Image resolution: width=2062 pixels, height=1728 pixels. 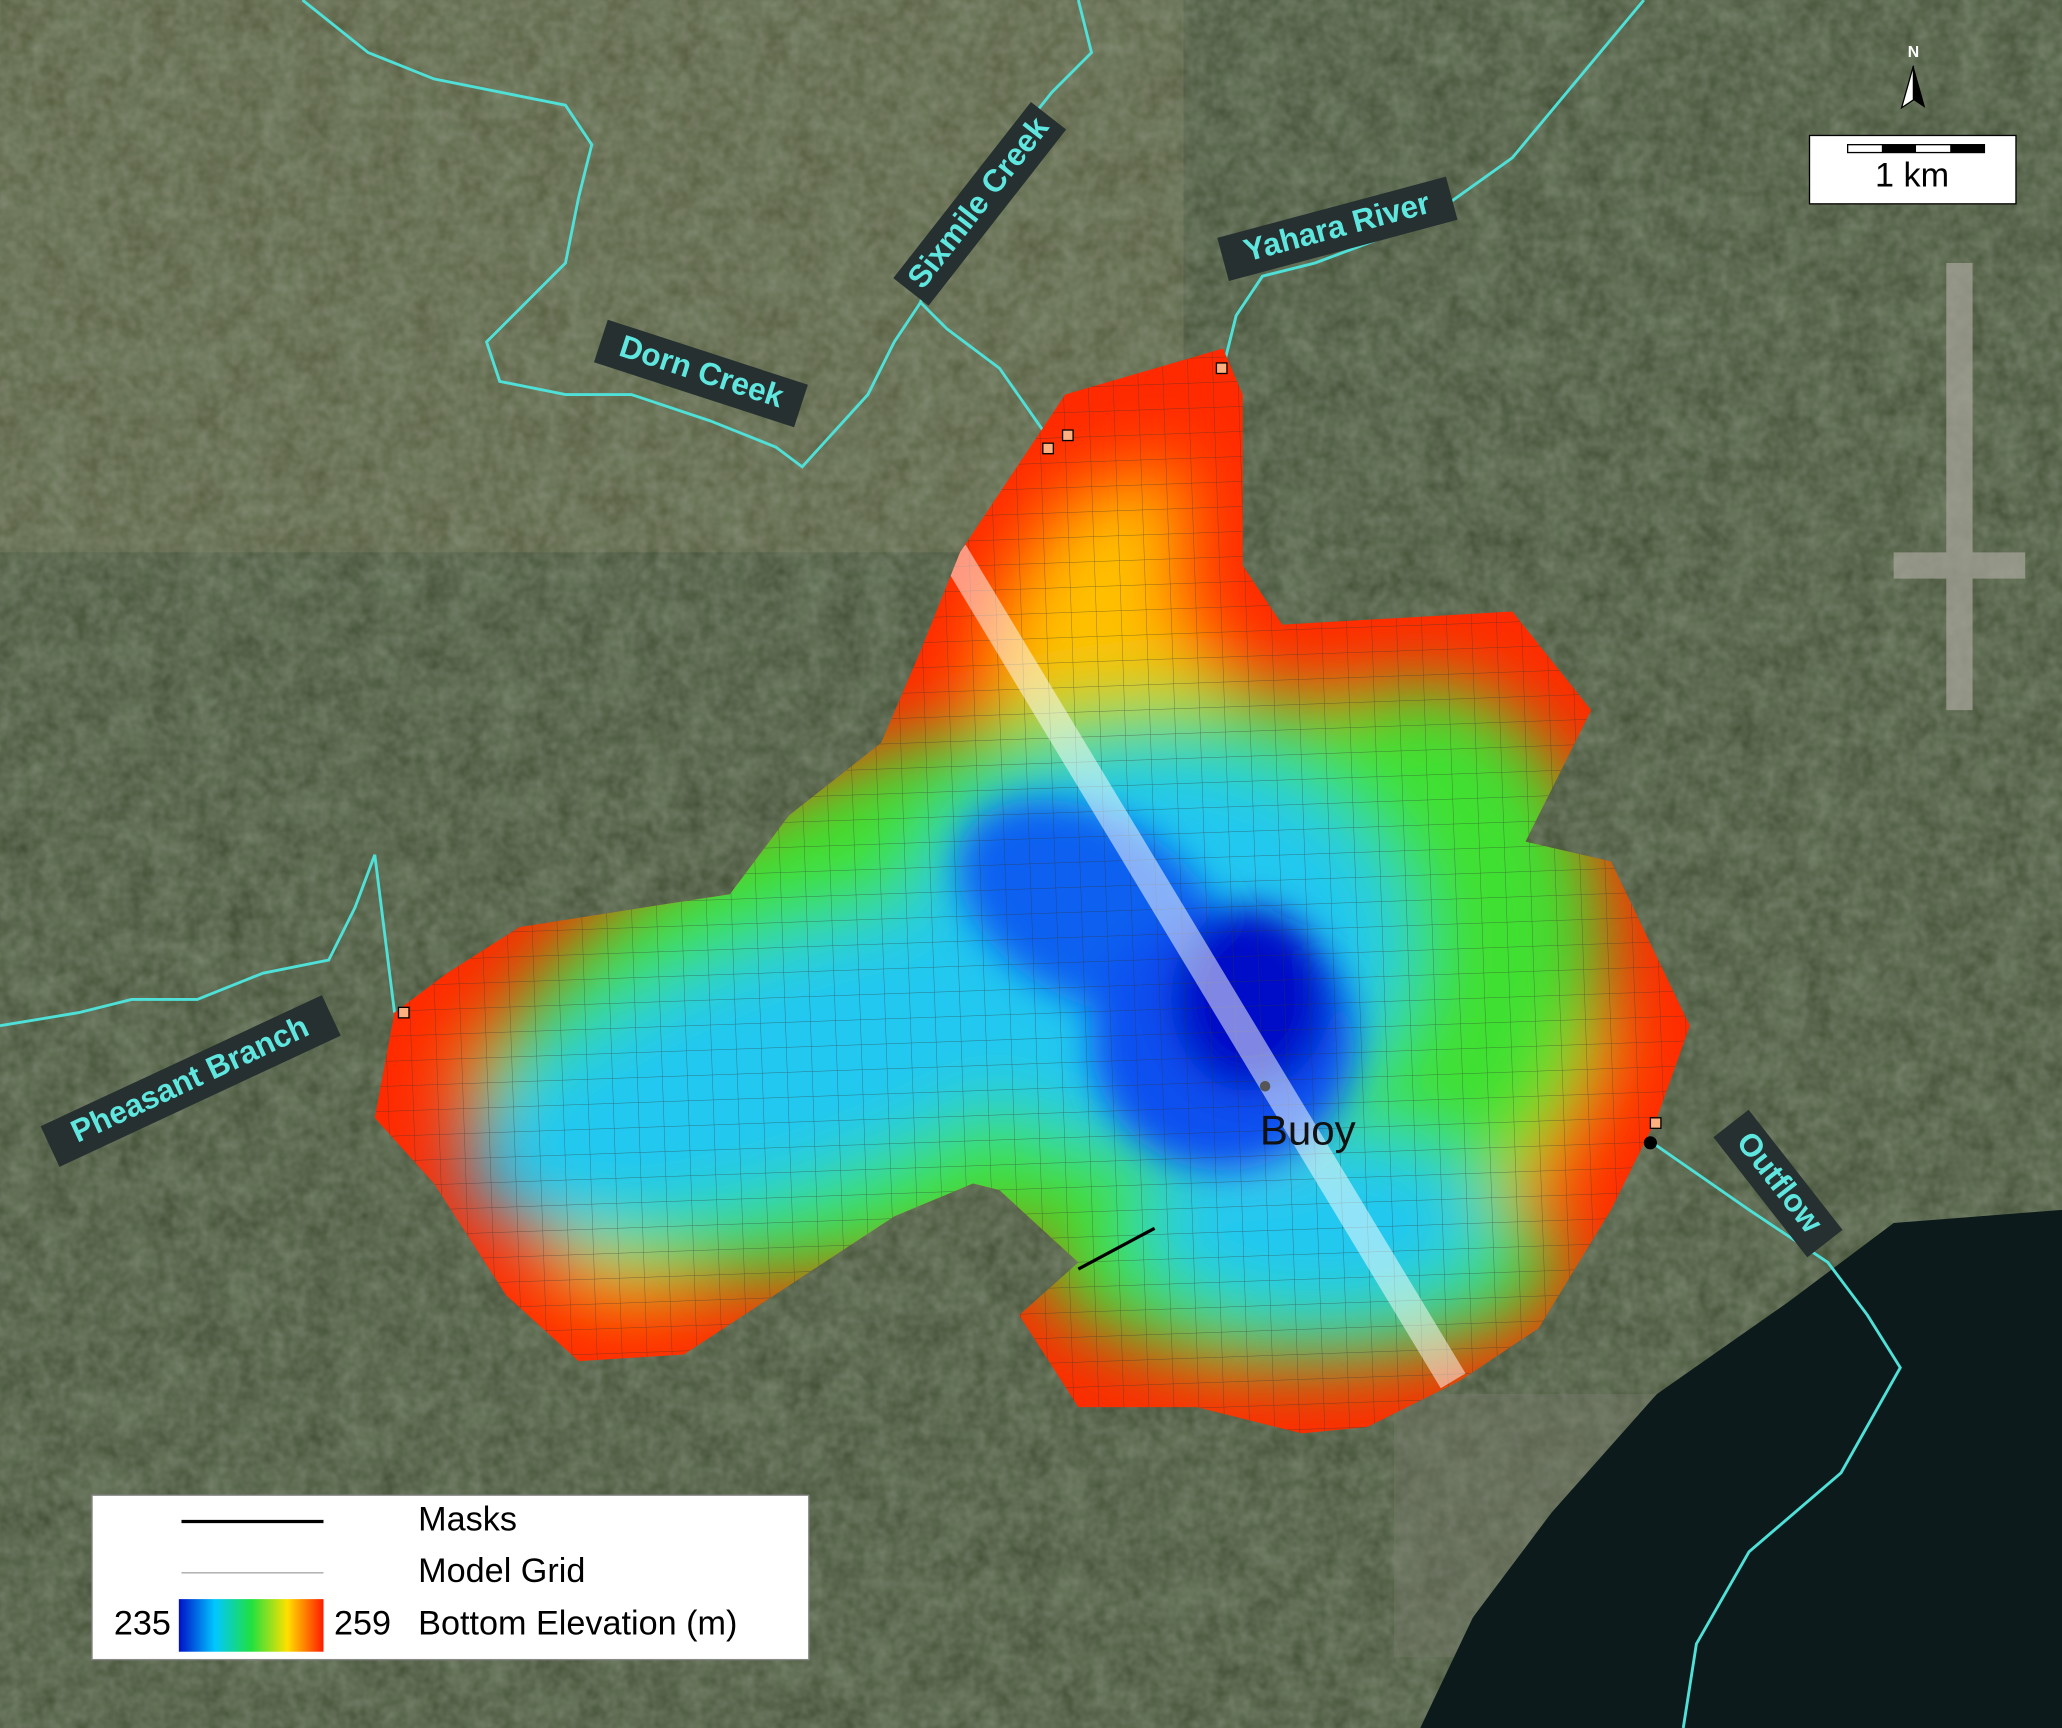 What do you see at coordinates (1912, 176) in the screenshot?
I see `scale-label: 1 km` at bounding box center [1912, 176].